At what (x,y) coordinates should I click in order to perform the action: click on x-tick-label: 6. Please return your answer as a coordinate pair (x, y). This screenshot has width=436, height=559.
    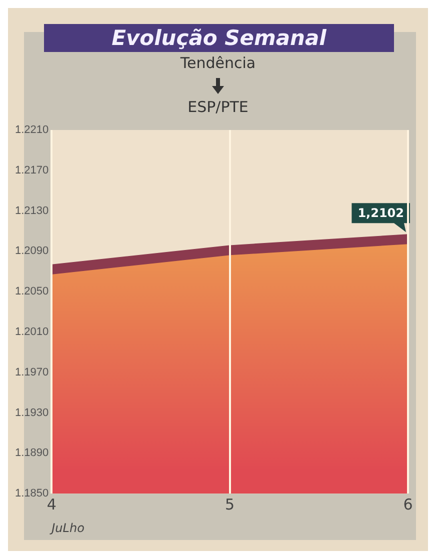
    Looking at the image, I should click on (408, 504).